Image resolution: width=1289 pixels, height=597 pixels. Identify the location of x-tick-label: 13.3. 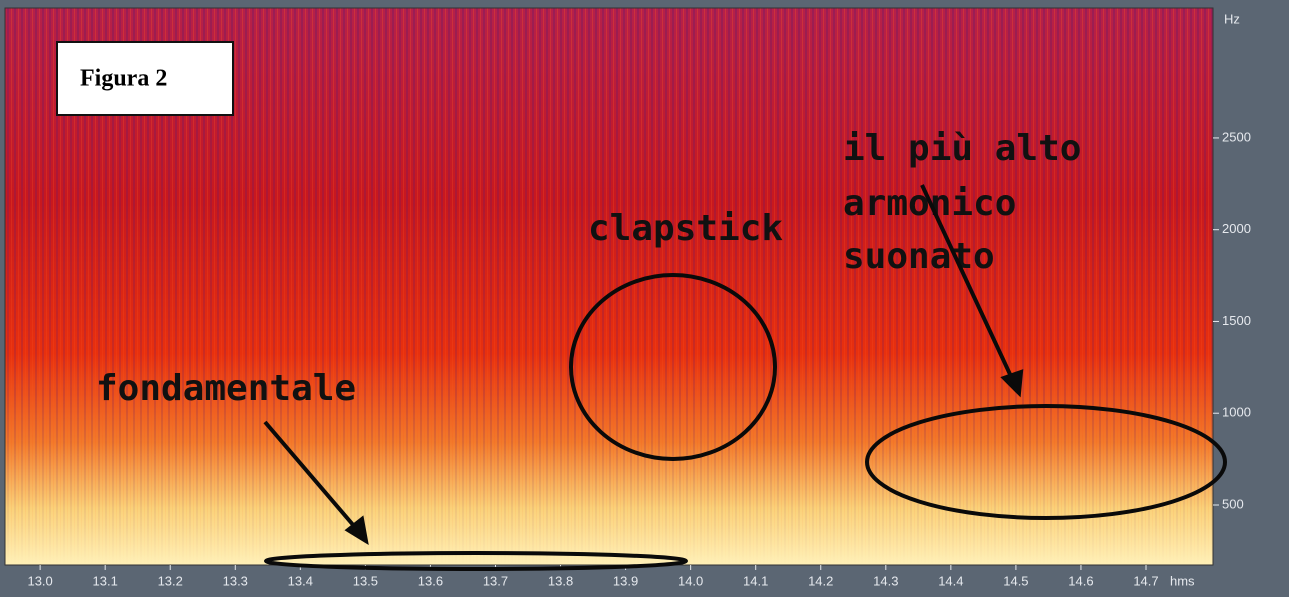
(235, 580).